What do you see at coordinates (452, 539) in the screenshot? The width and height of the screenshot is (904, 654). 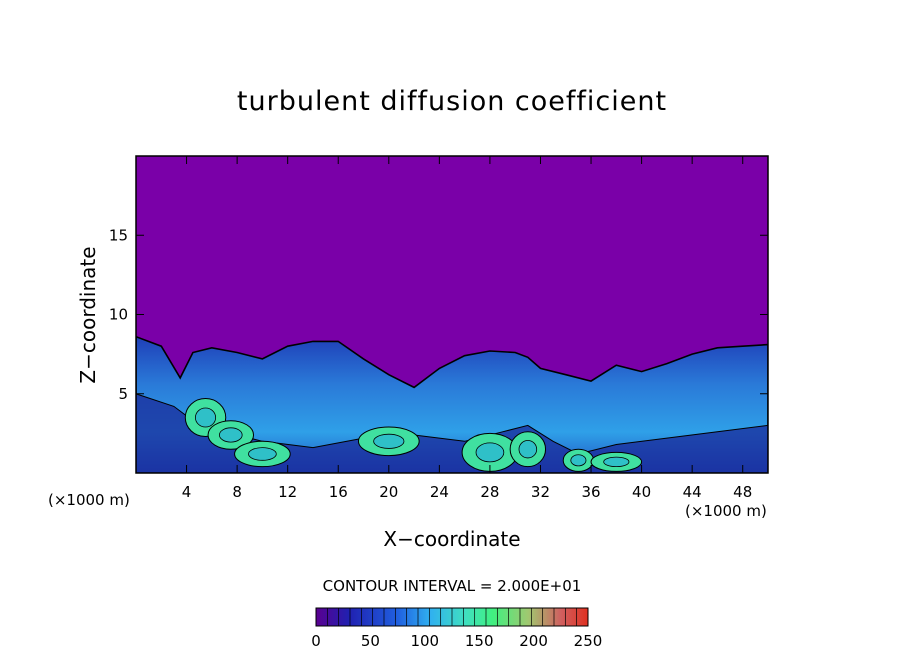 I see `x-axis-label: X−coordinate` at bounding box center [452, 539].